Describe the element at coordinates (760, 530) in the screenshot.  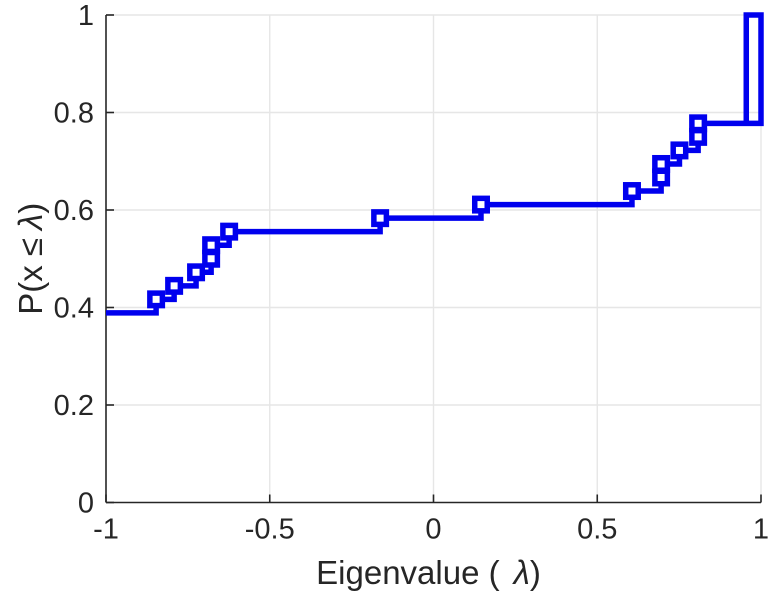
I see `x-tick-label: 1` at that location.